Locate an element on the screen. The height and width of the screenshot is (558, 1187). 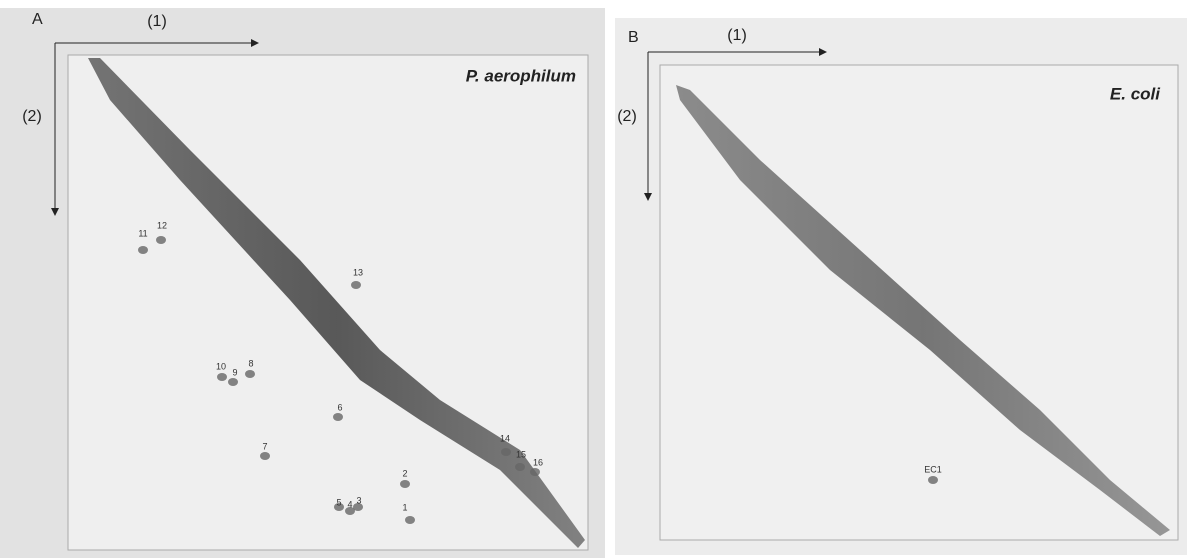
spot-label: 12 is located at coordinates (162, 225).